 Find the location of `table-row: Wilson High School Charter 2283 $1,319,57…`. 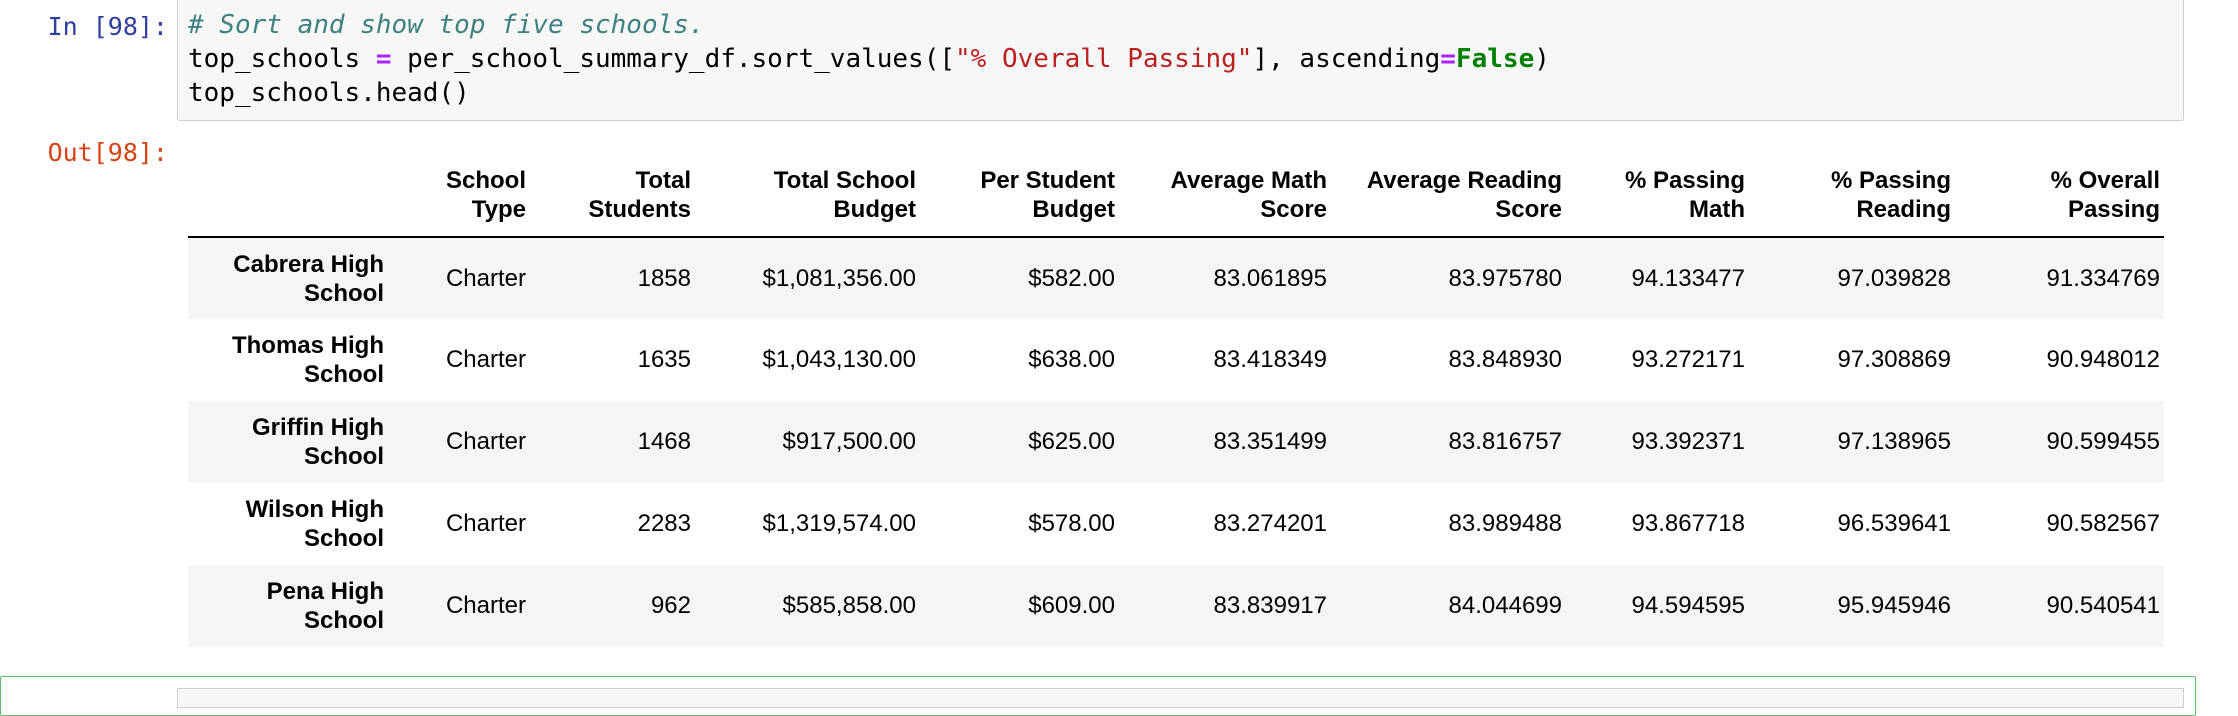

table-row: Wilson High School Charter 2283 $1,319,57… is located at coordinates (1176, 524).